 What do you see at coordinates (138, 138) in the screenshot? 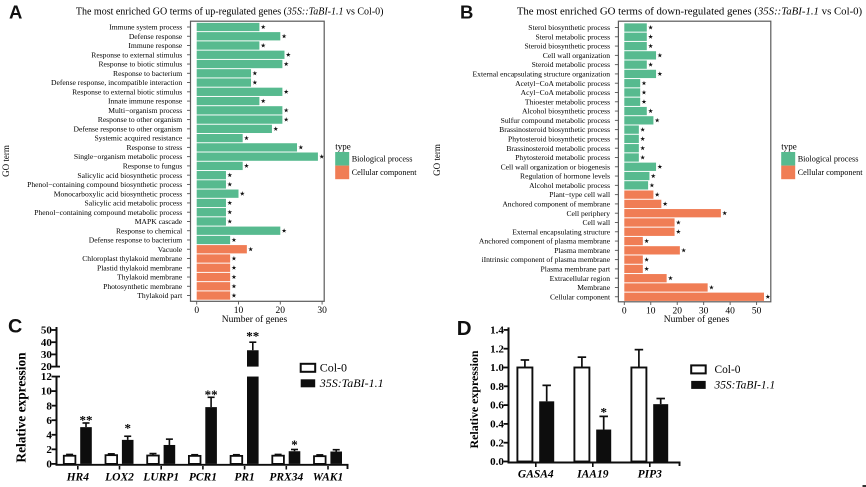
I see `svg-text: Systemic acquired resistance` at bounding box center [138, 138].